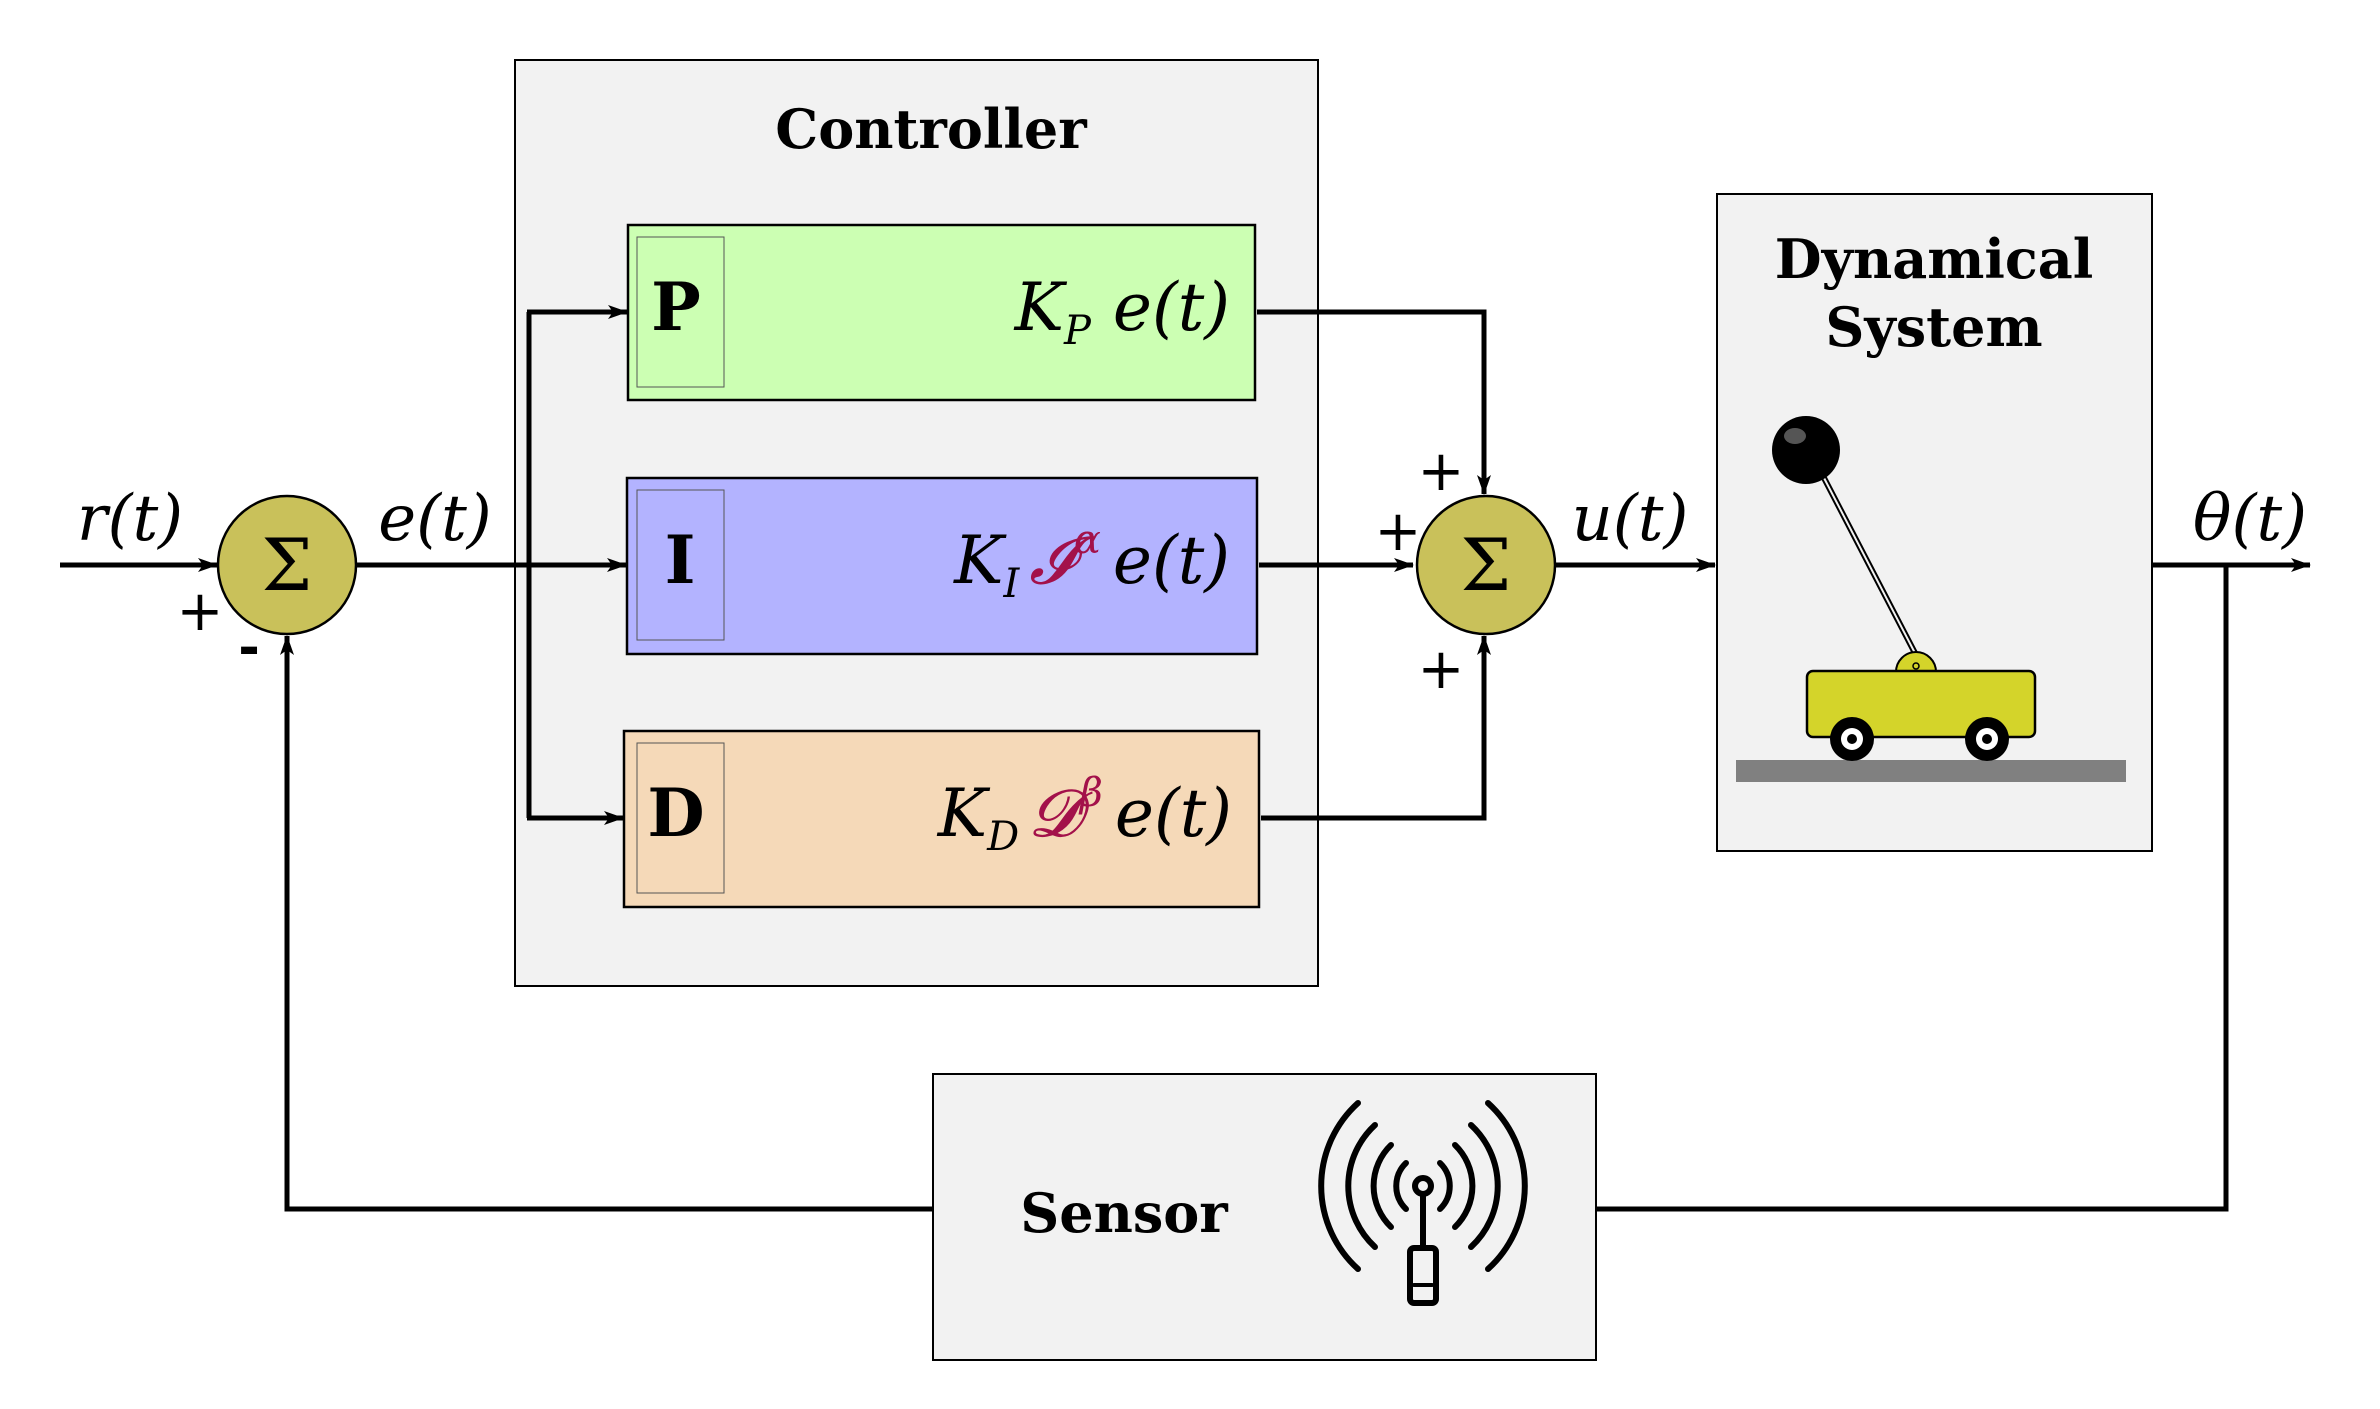 The width and height of the screenshot is (2380, 1409). I want to click on sum2-plus-left: +, so click(1398, 531).